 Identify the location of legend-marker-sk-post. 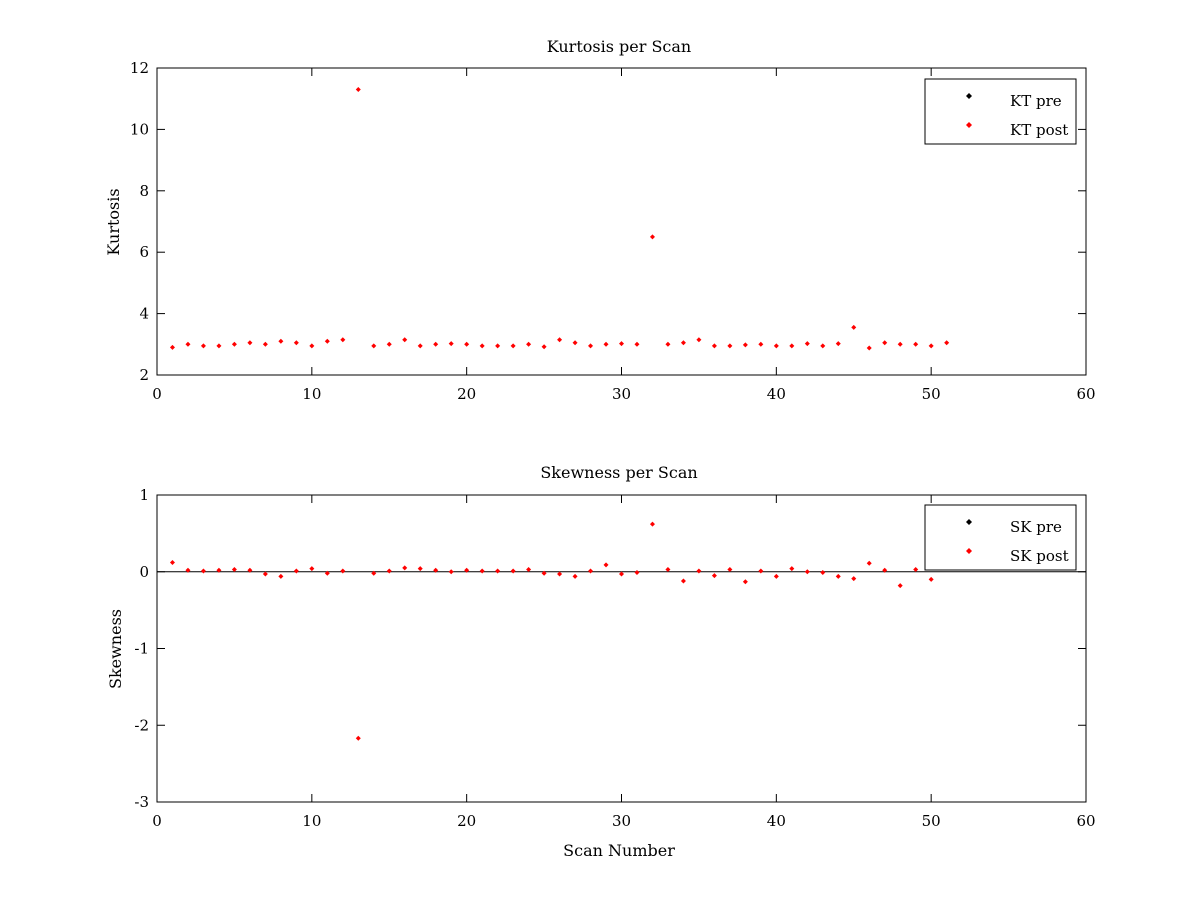
(969, 551).